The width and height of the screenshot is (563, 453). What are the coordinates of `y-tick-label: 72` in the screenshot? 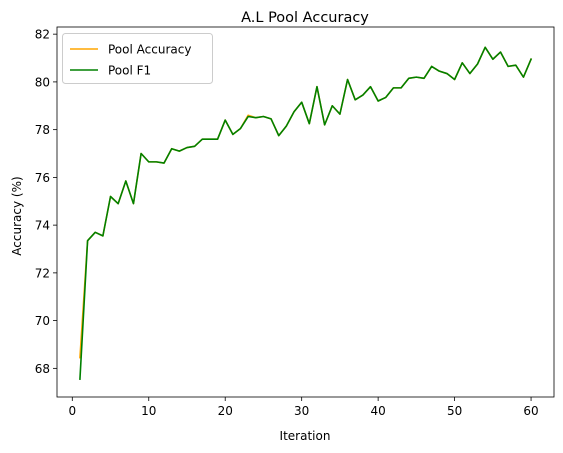 It's located at (42, 273).